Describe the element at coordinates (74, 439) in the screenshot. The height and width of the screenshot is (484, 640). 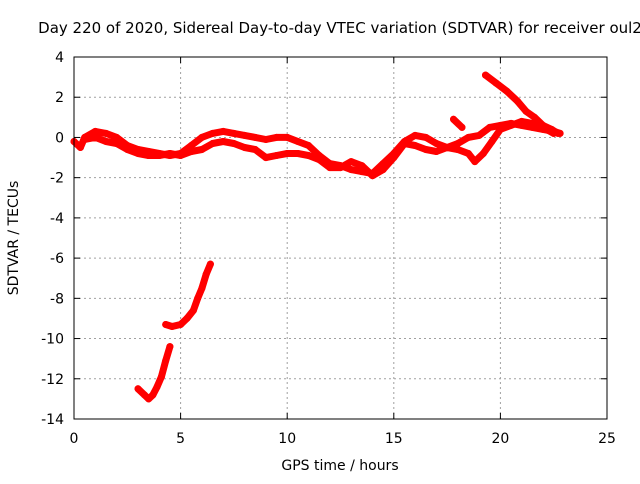
I see `x-tick-label: 0` at that location.